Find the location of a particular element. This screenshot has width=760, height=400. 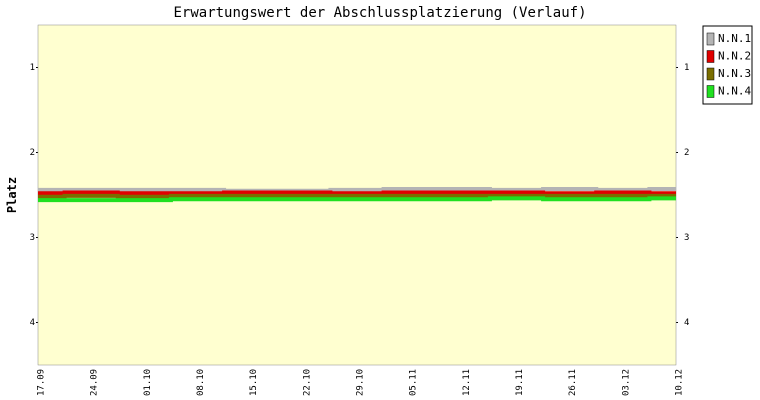

x-tick-label: 03.12 is located at coordinates (626, 382).